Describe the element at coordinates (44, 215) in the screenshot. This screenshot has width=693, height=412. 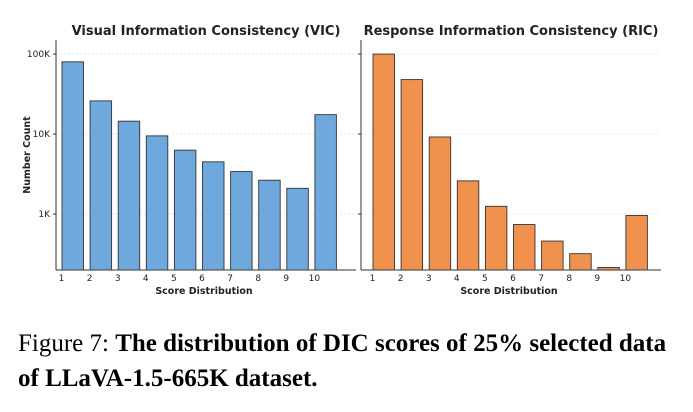
I see `y-tick-label: 1K` at that location.